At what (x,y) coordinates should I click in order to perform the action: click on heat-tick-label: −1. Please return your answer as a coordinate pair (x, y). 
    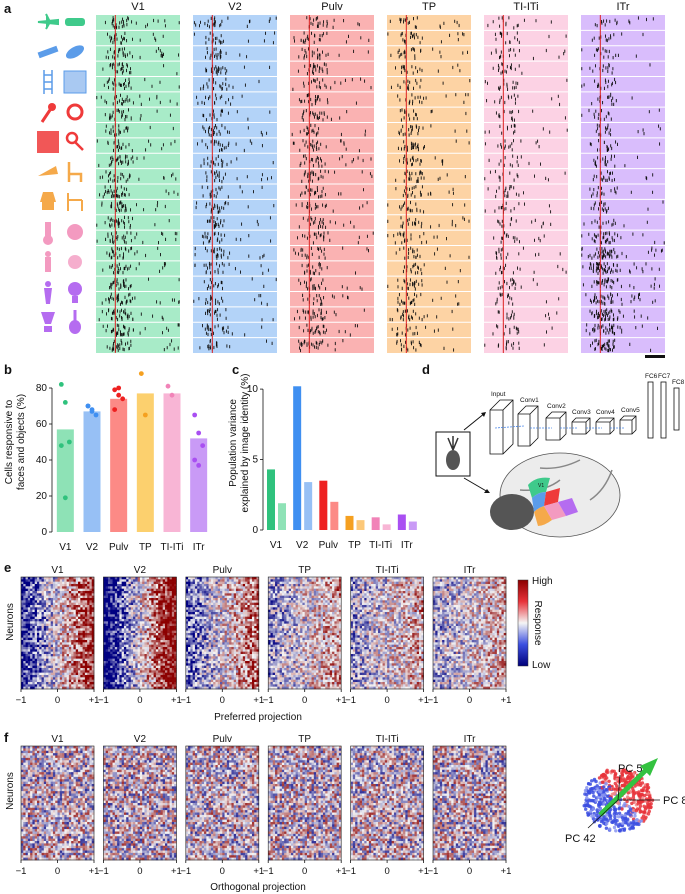
    Looking at the image, I should click on (103, 700).